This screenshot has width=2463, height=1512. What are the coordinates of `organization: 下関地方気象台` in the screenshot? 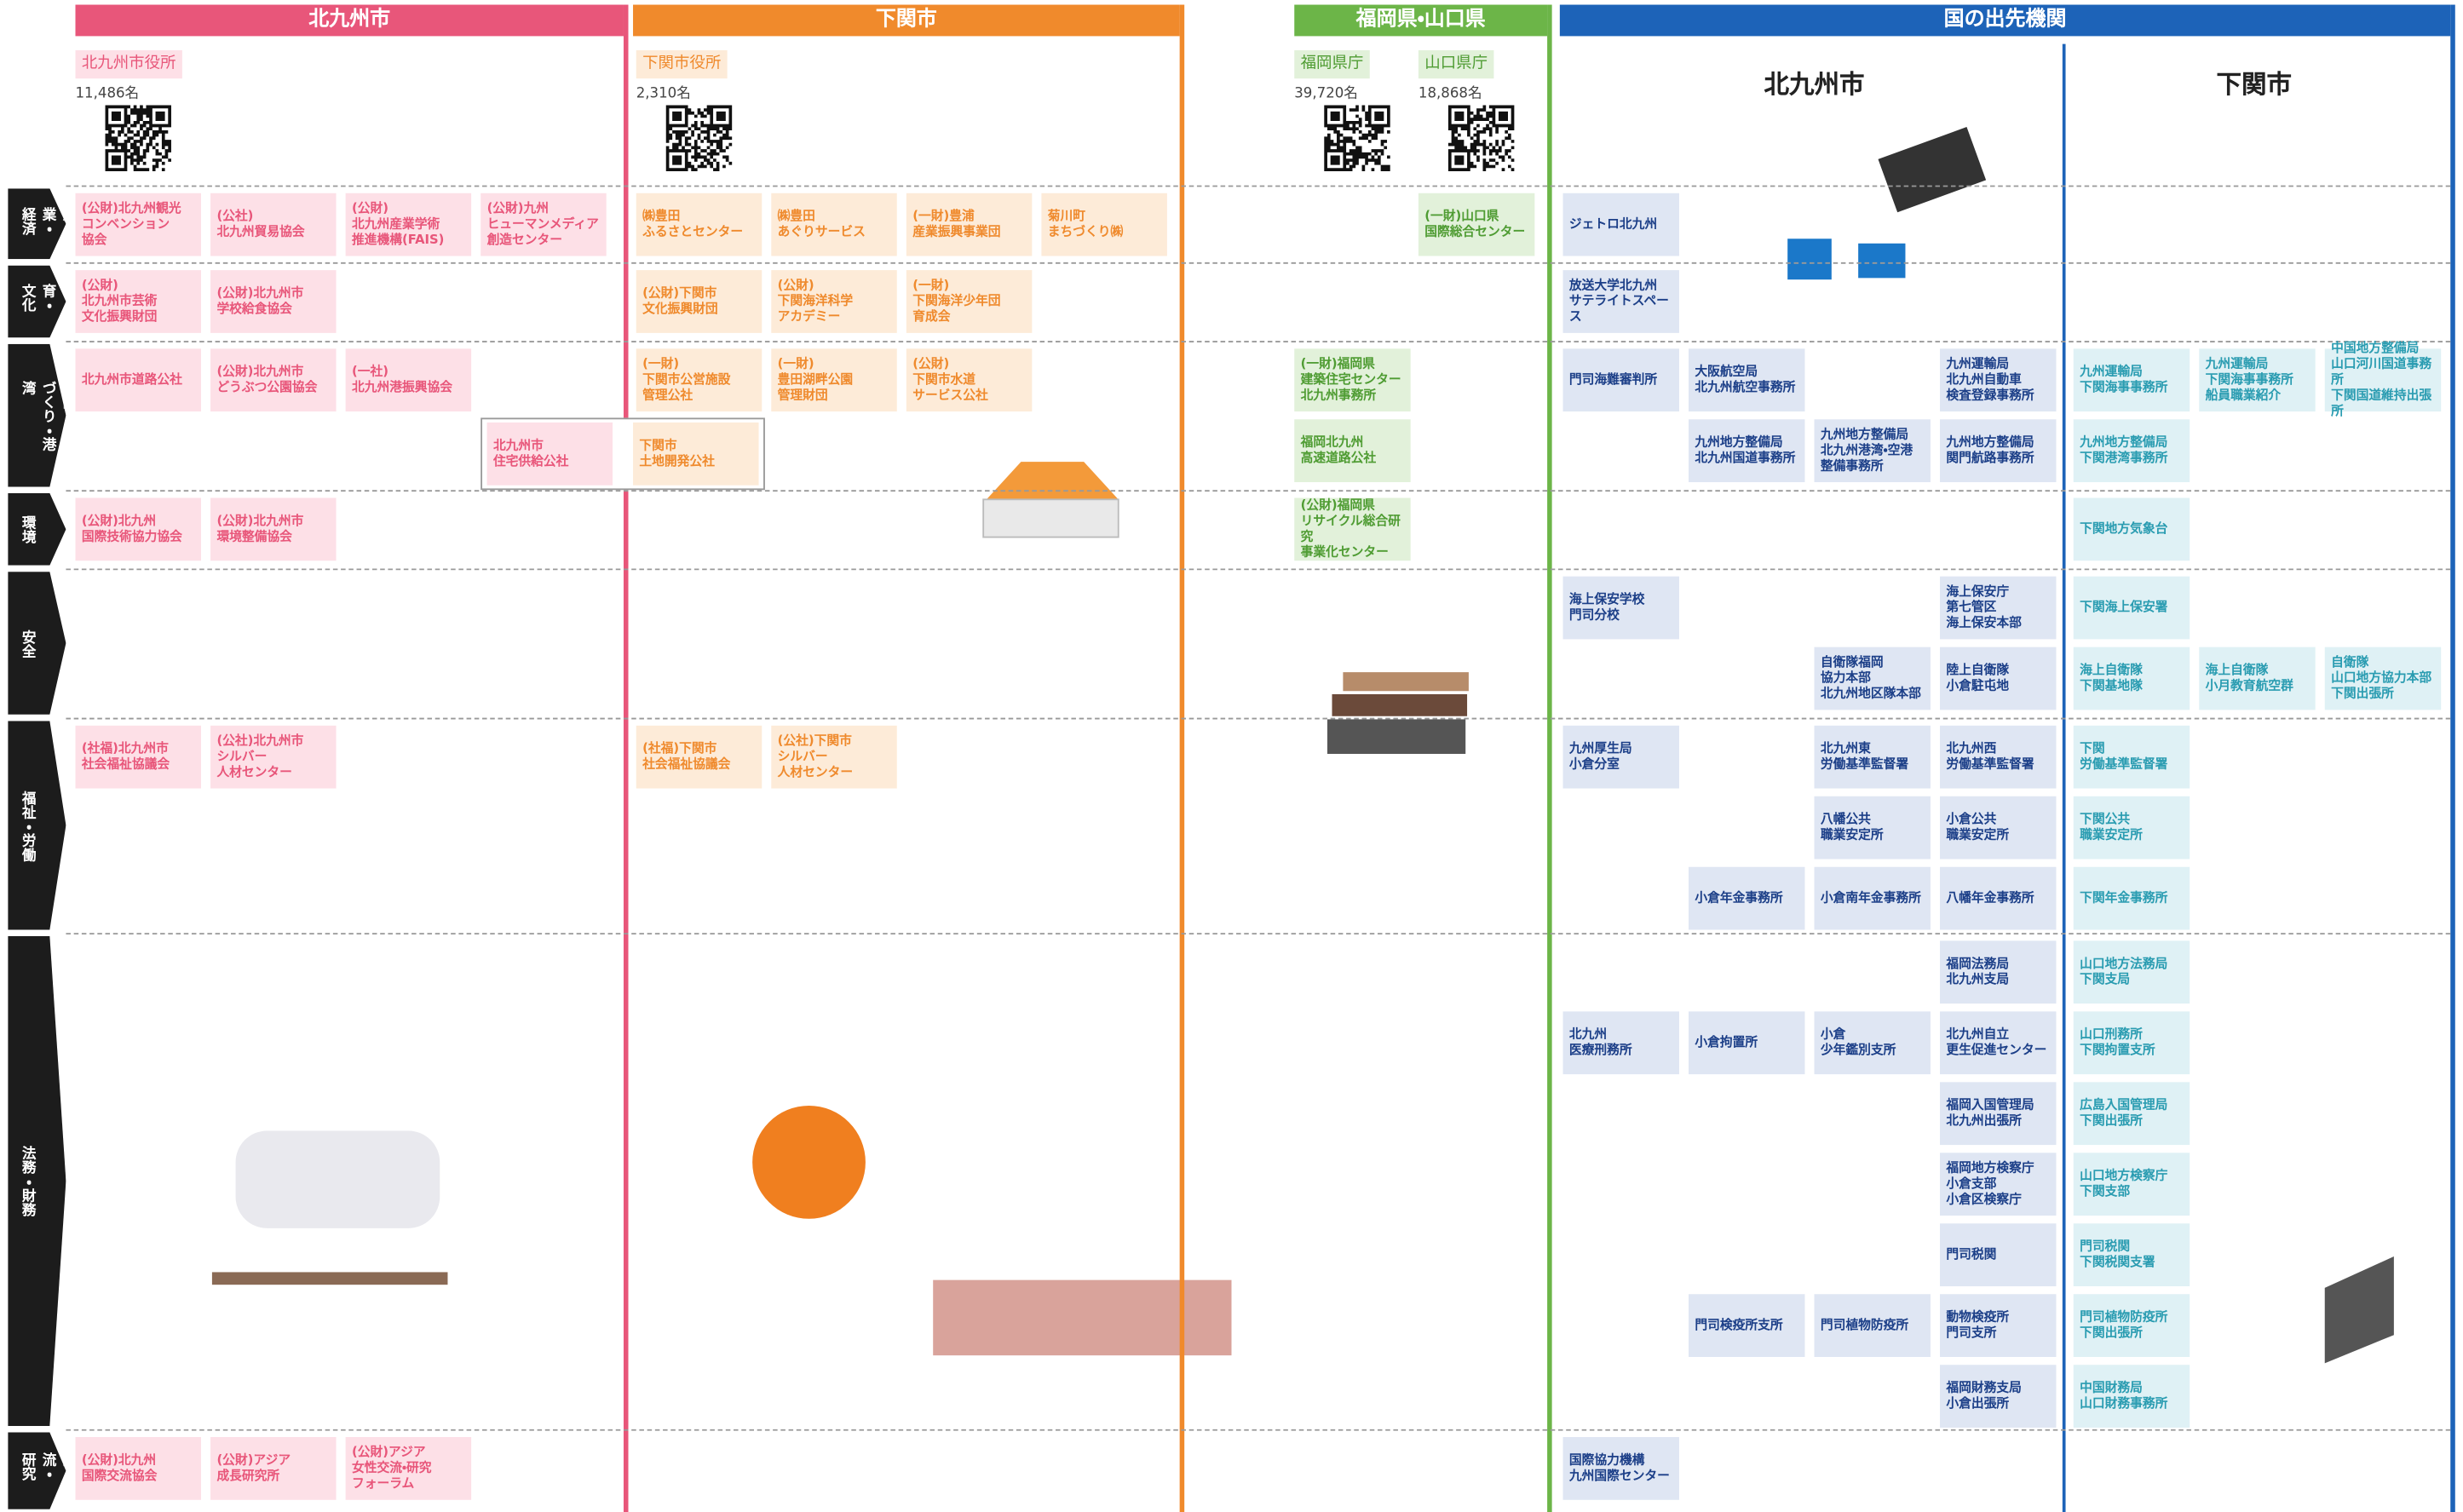 It's located at (2131, 529).